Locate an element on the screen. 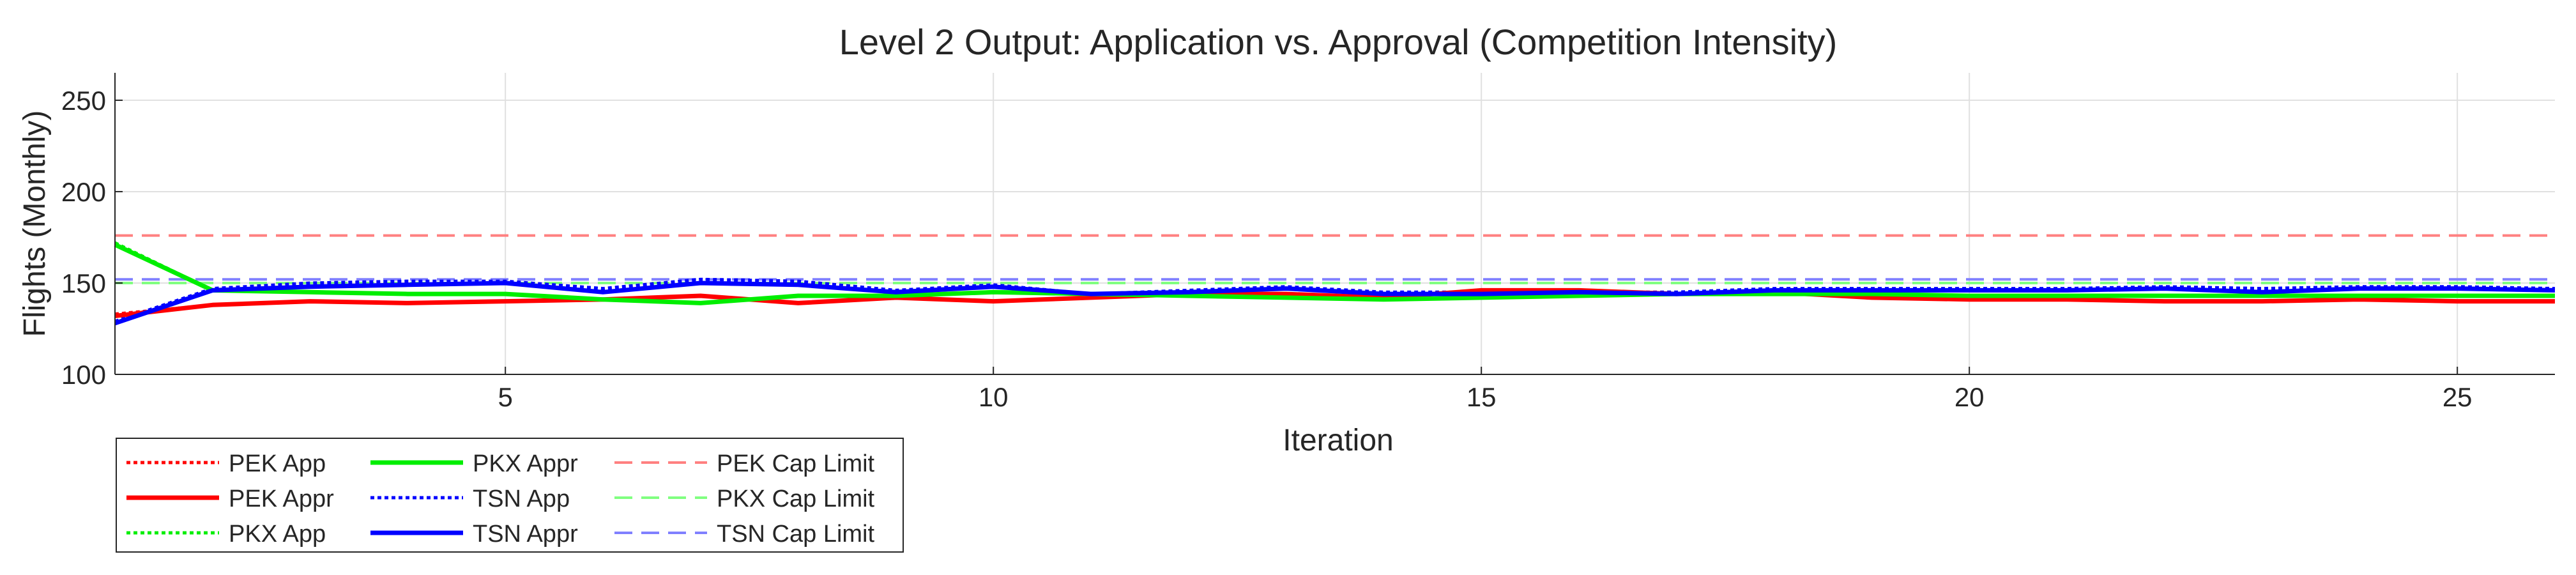 The width and height of the screenshot is (2576, 575). legend-box is located at coordinates (510, 495).